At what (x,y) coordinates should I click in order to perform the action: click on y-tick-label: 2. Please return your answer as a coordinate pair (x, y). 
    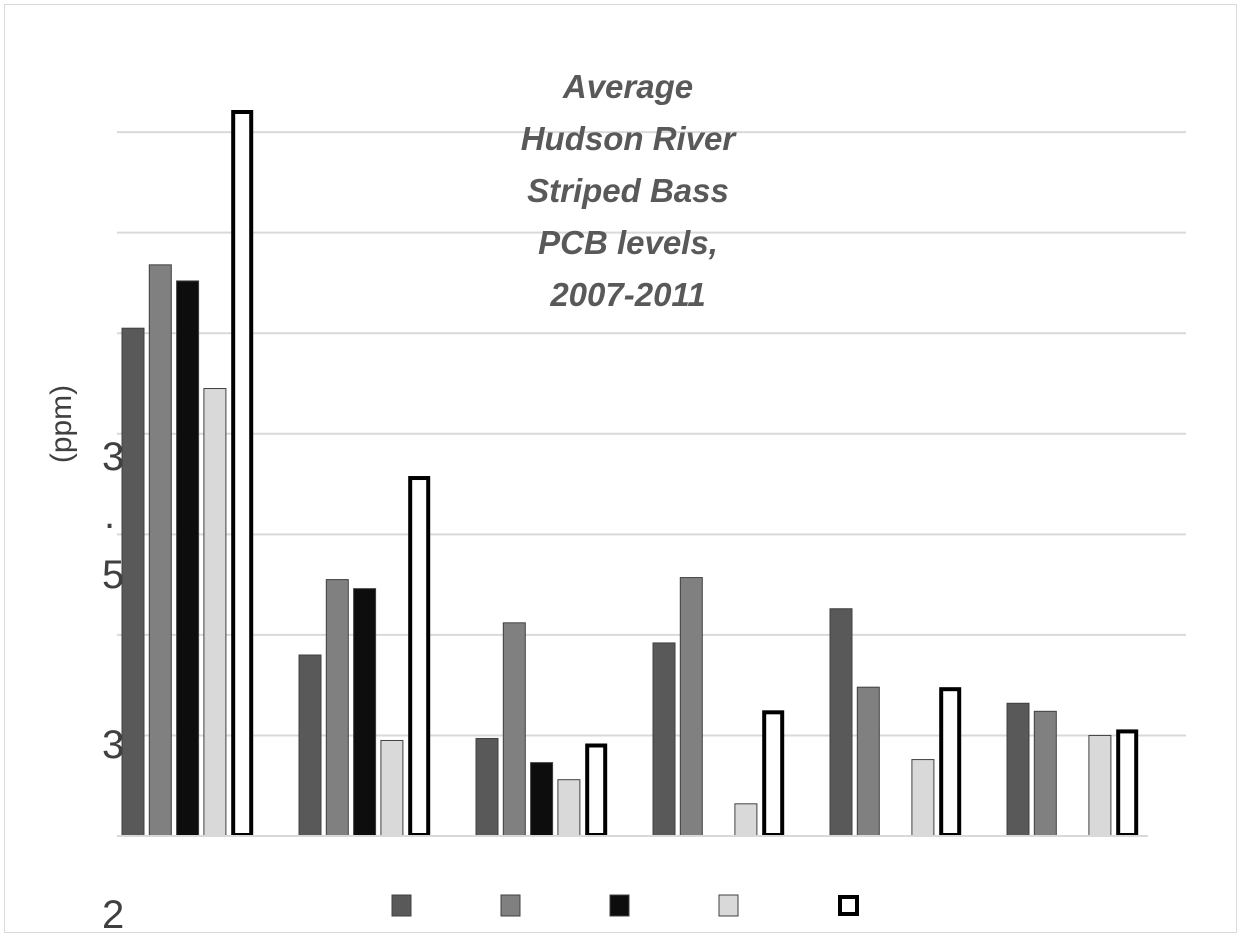
    Looking at the image, I should click on (113, 915).